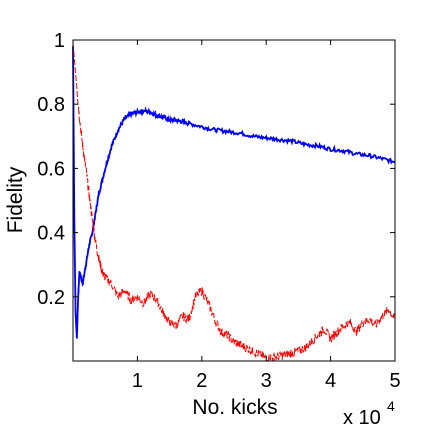 This screenshot has height=428, width=436. Describe the element at coordinates (137, 381) in the screenshot. I see `x-tick-label: 1` at that location.